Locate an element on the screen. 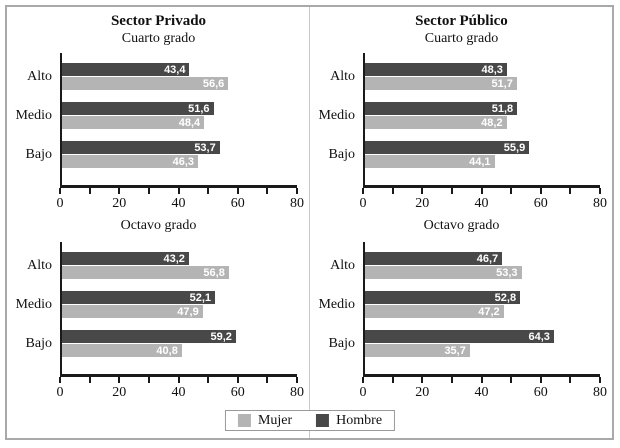  chart-title: Sector Público is located at coordinates (461, 21).